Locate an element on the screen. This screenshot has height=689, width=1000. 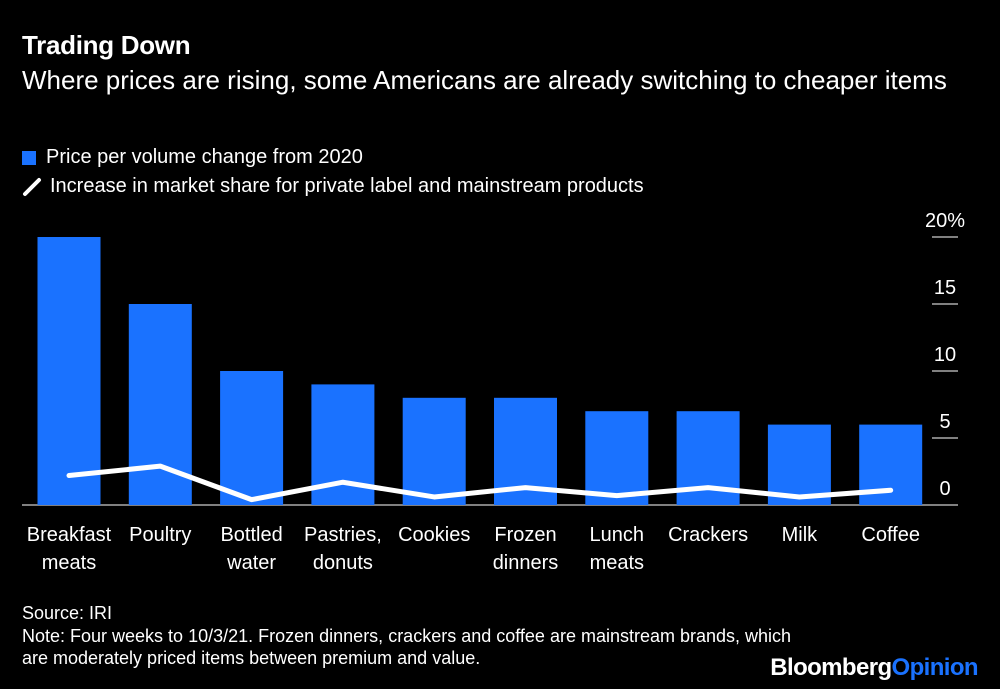
x-tick-label: Crackers is located at coordinates (708, 535).